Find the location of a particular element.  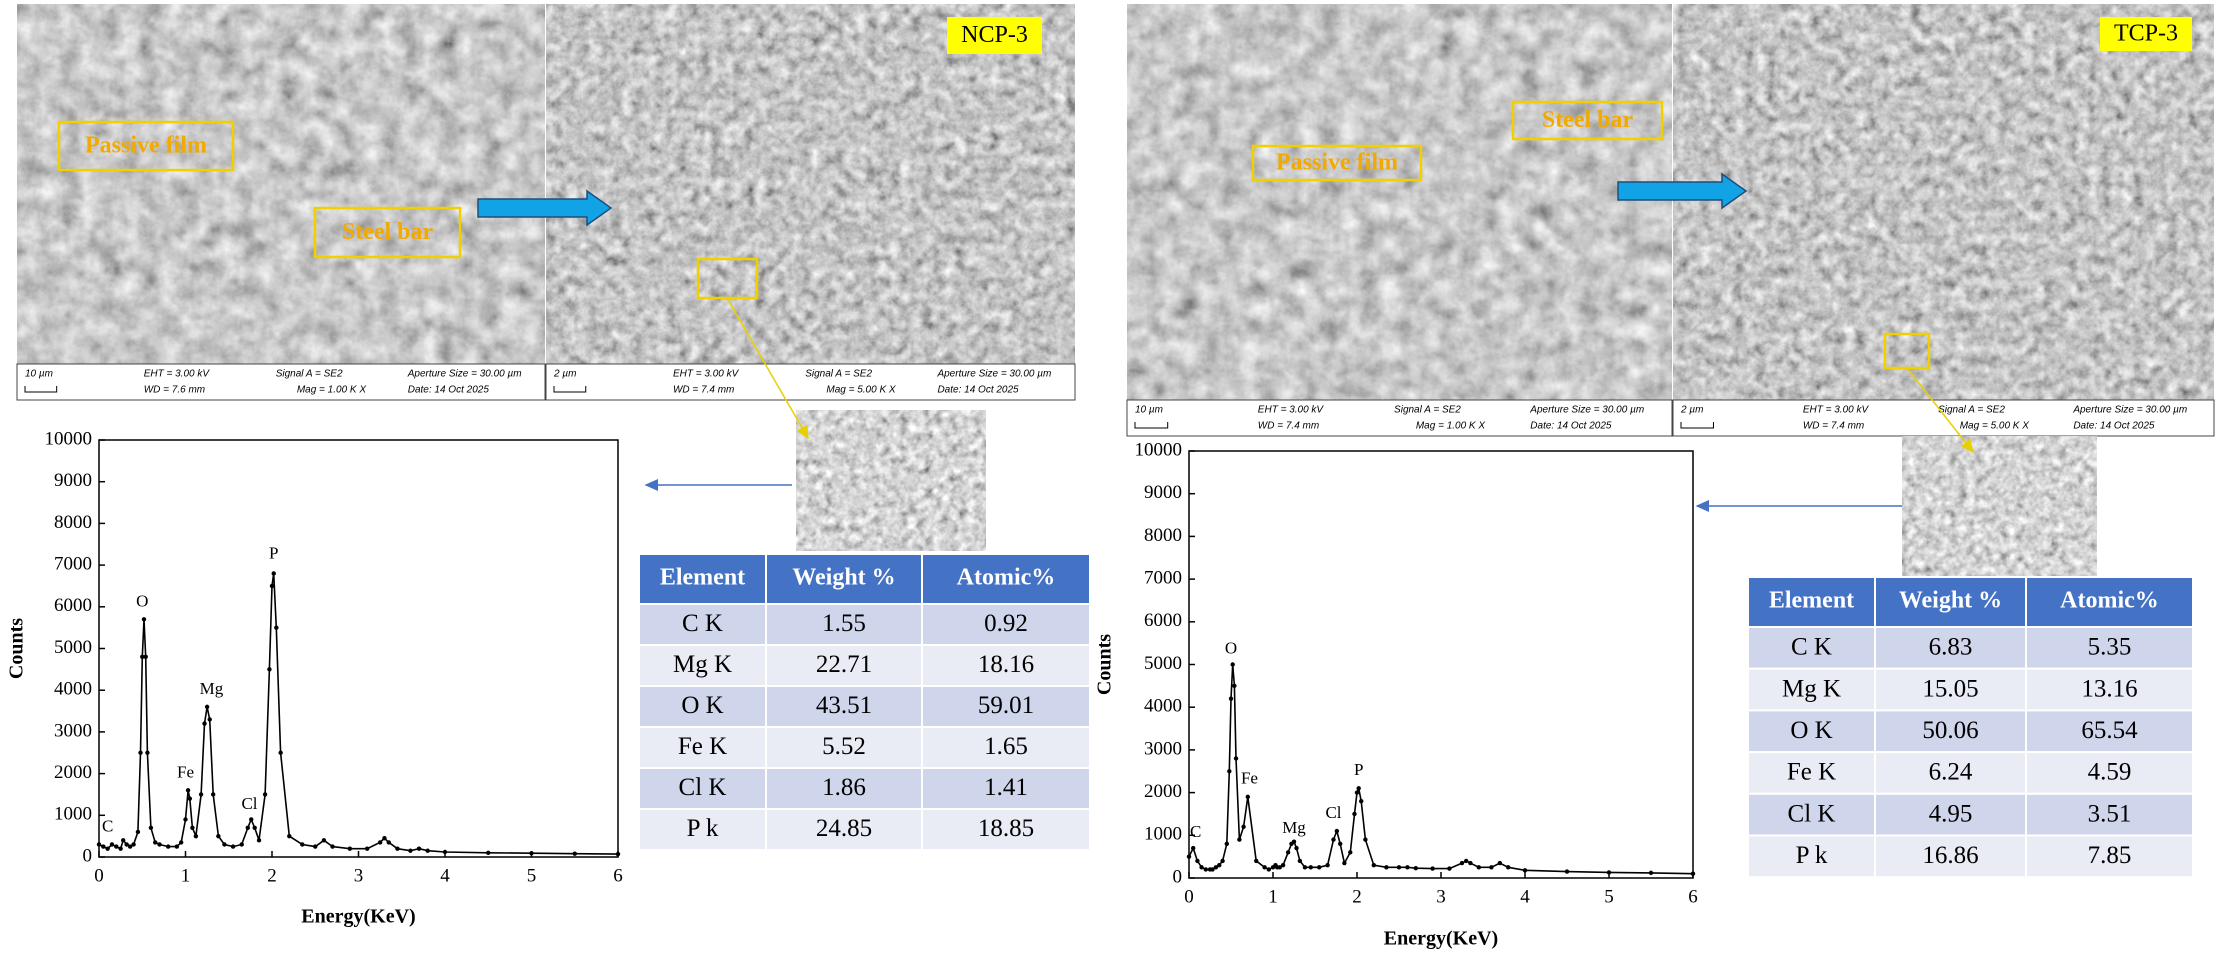

x-tick-label: 0 is located at coordinates (1189, 896).